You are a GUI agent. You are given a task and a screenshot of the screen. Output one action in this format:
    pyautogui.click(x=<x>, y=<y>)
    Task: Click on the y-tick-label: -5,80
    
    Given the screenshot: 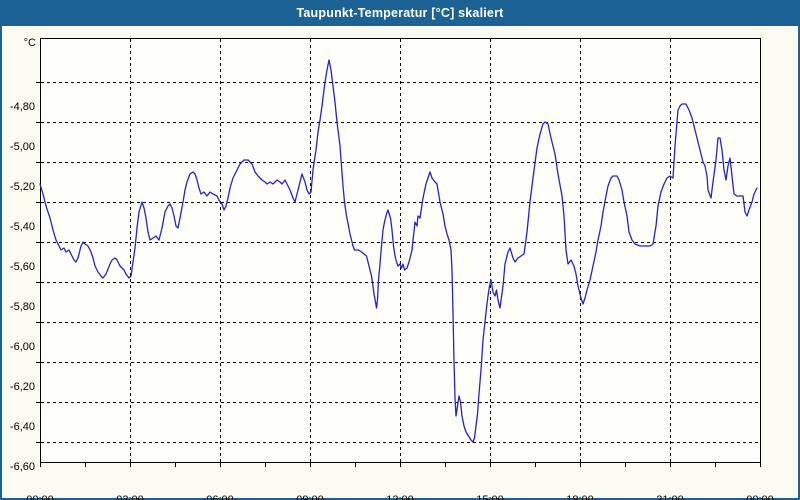 What is the action you would take?
    pyautogui.click(x=22, y=307)
    